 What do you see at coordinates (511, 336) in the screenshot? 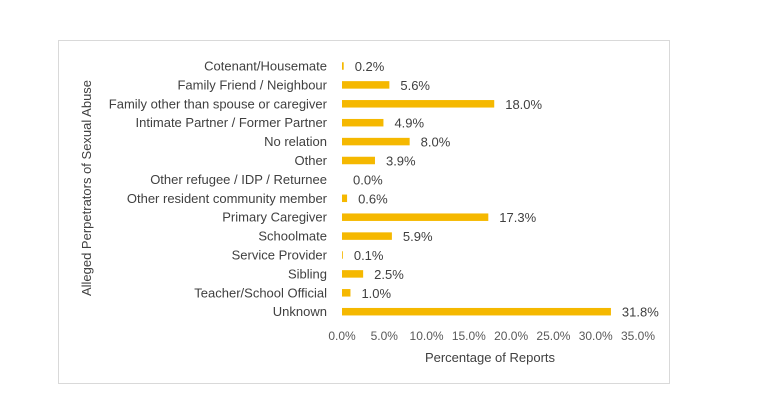
I see `x-tick-label: 20.0%` at bounding box center [511, 336].